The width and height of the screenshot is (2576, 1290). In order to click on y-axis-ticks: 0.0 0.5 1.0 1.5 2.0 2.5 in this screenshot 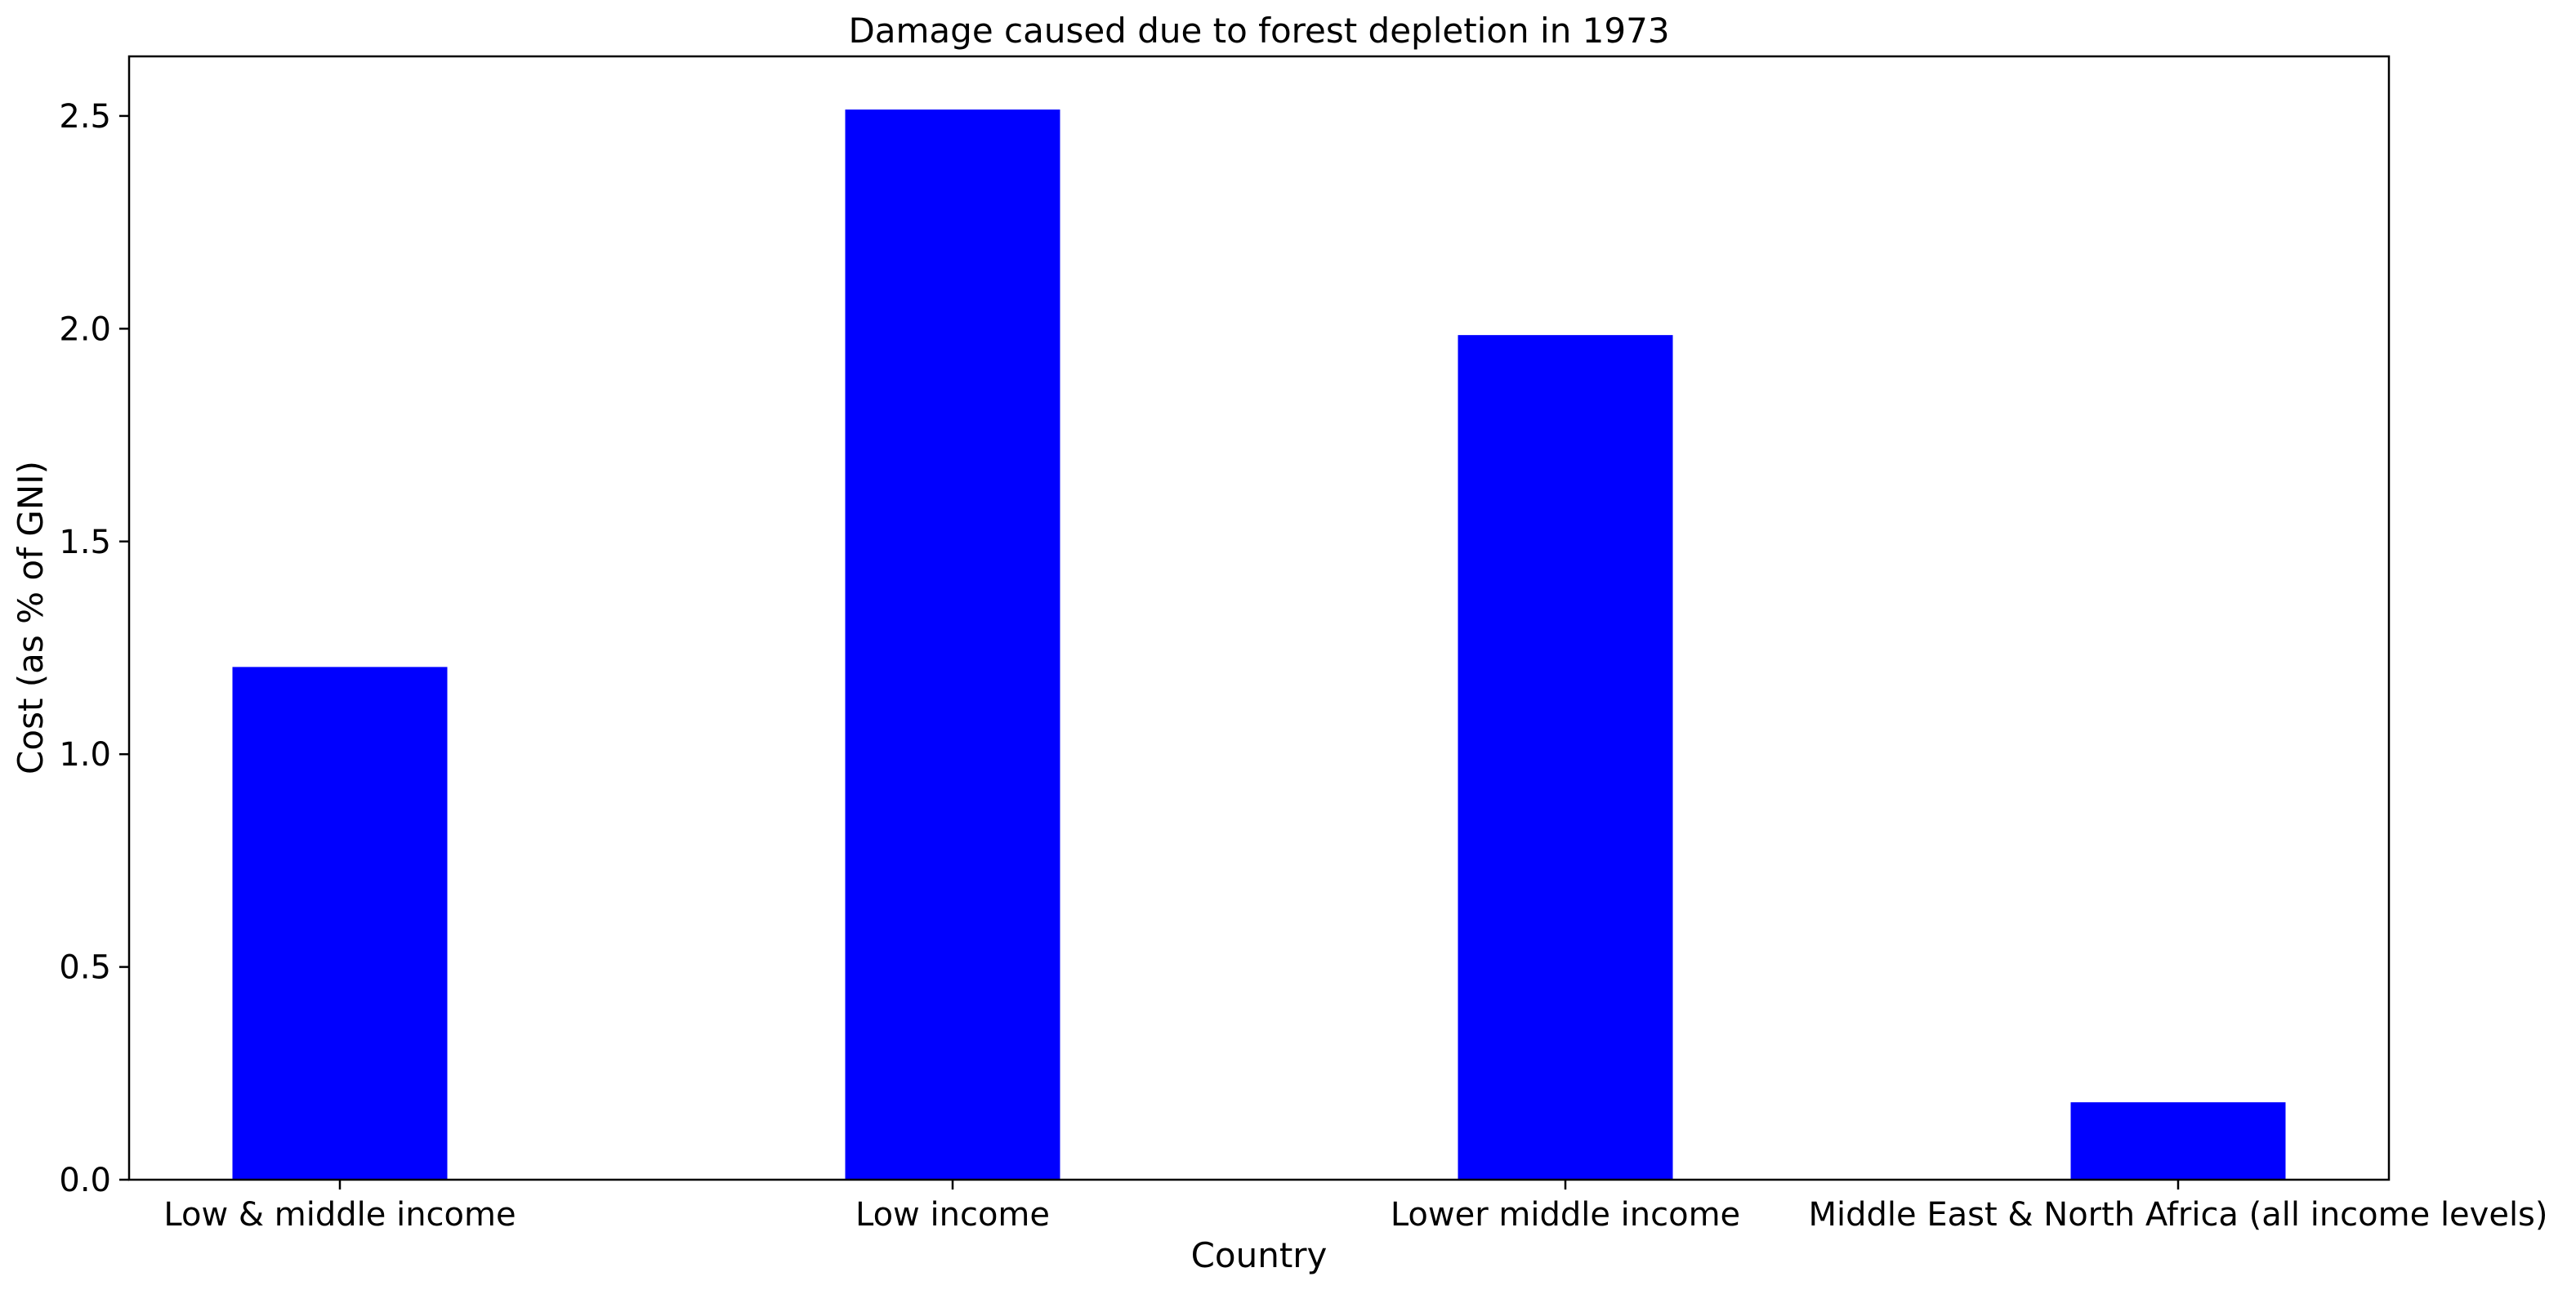, I will do `click(94, 648)`.